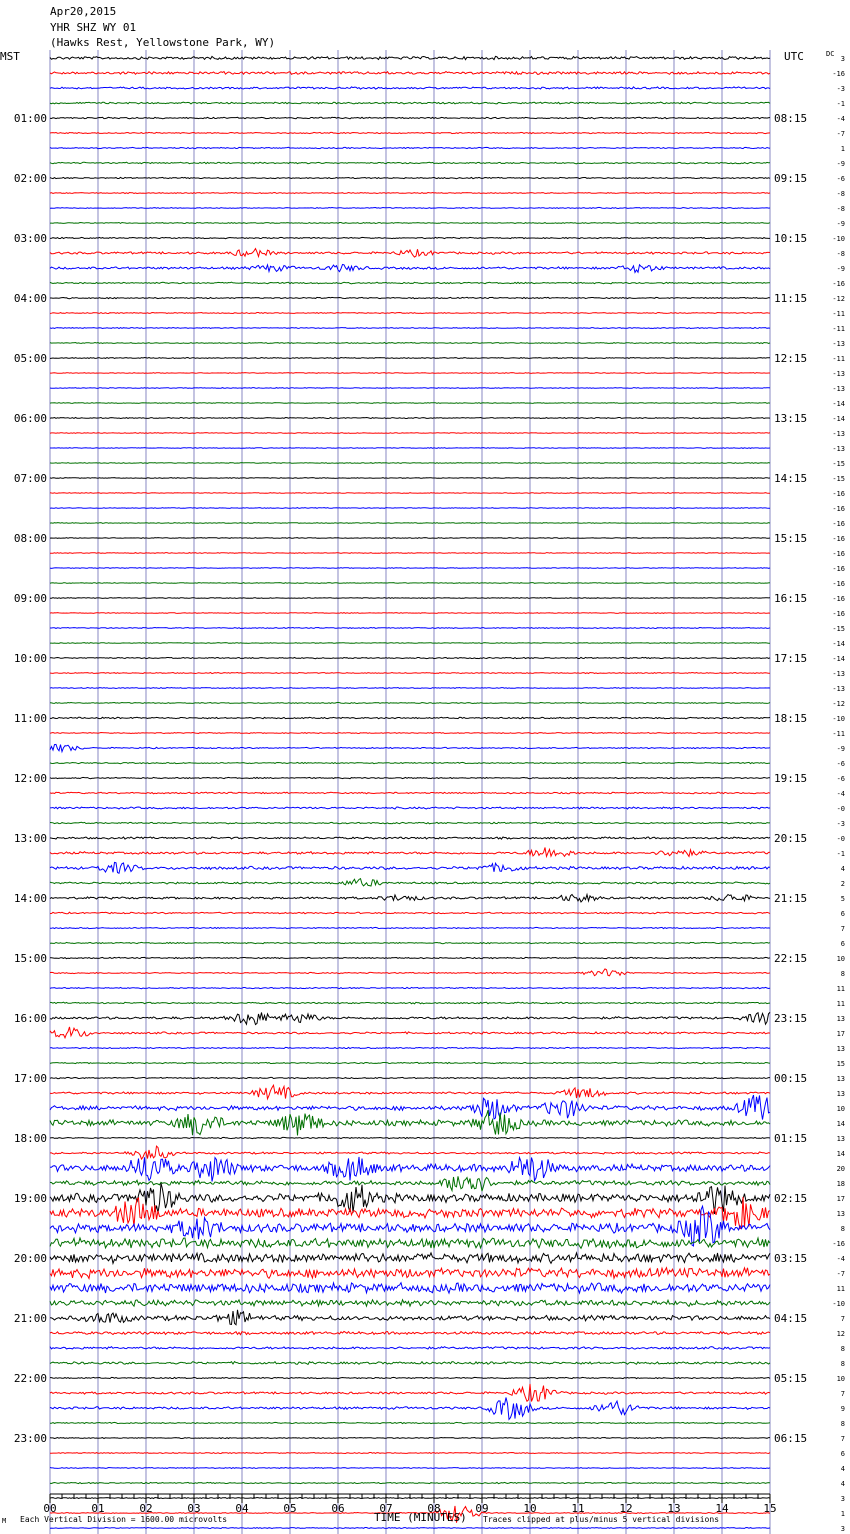  I want to click on utc-hour-label: 12:15, so click(790, 358).